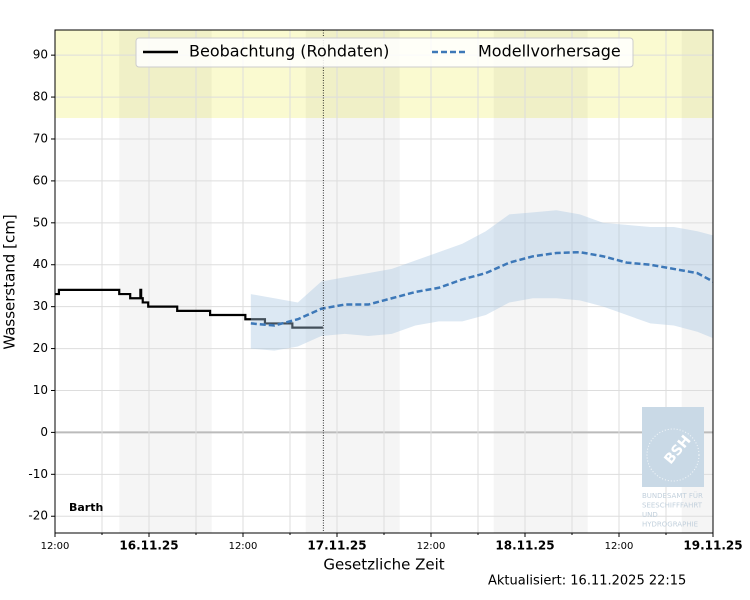 This screenshot has width=750, height=600. Describe the element at coordinates (712, 546) in the screenshot. I see `x-tick-label: 19.11.25` at that location.